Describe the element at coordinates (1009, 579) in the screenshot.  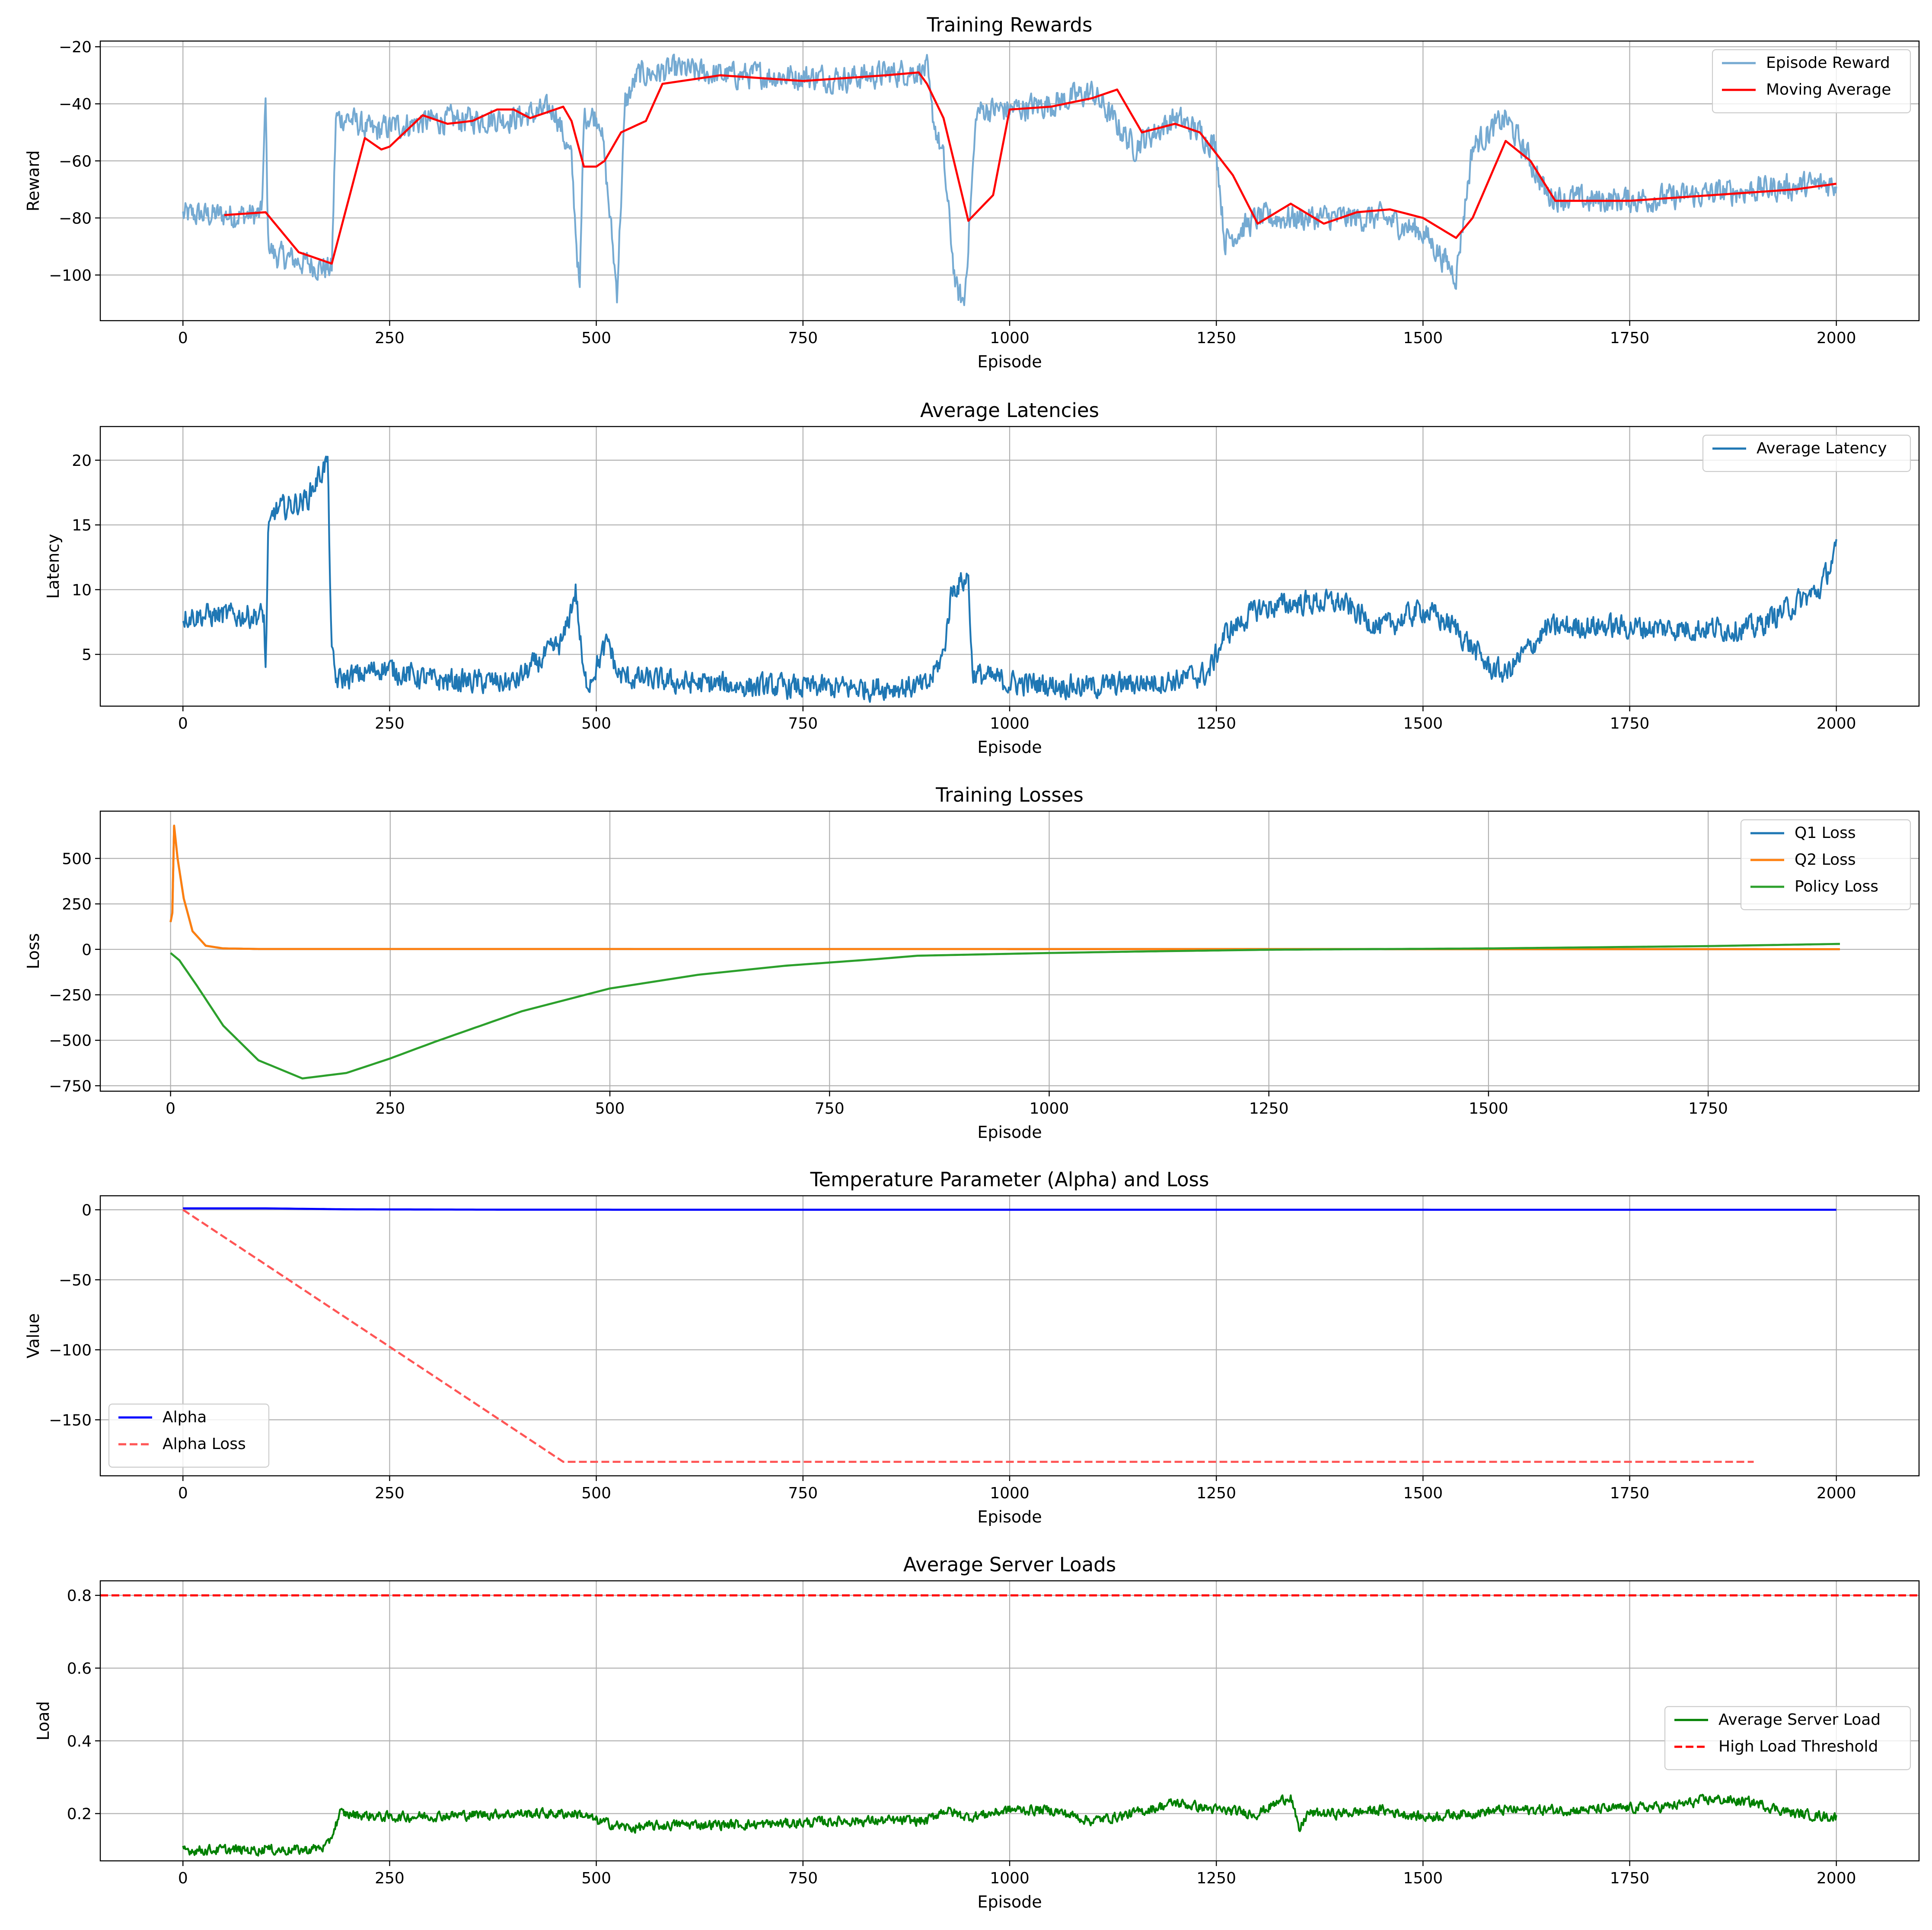
I see `series-line-average-latency` at that location.